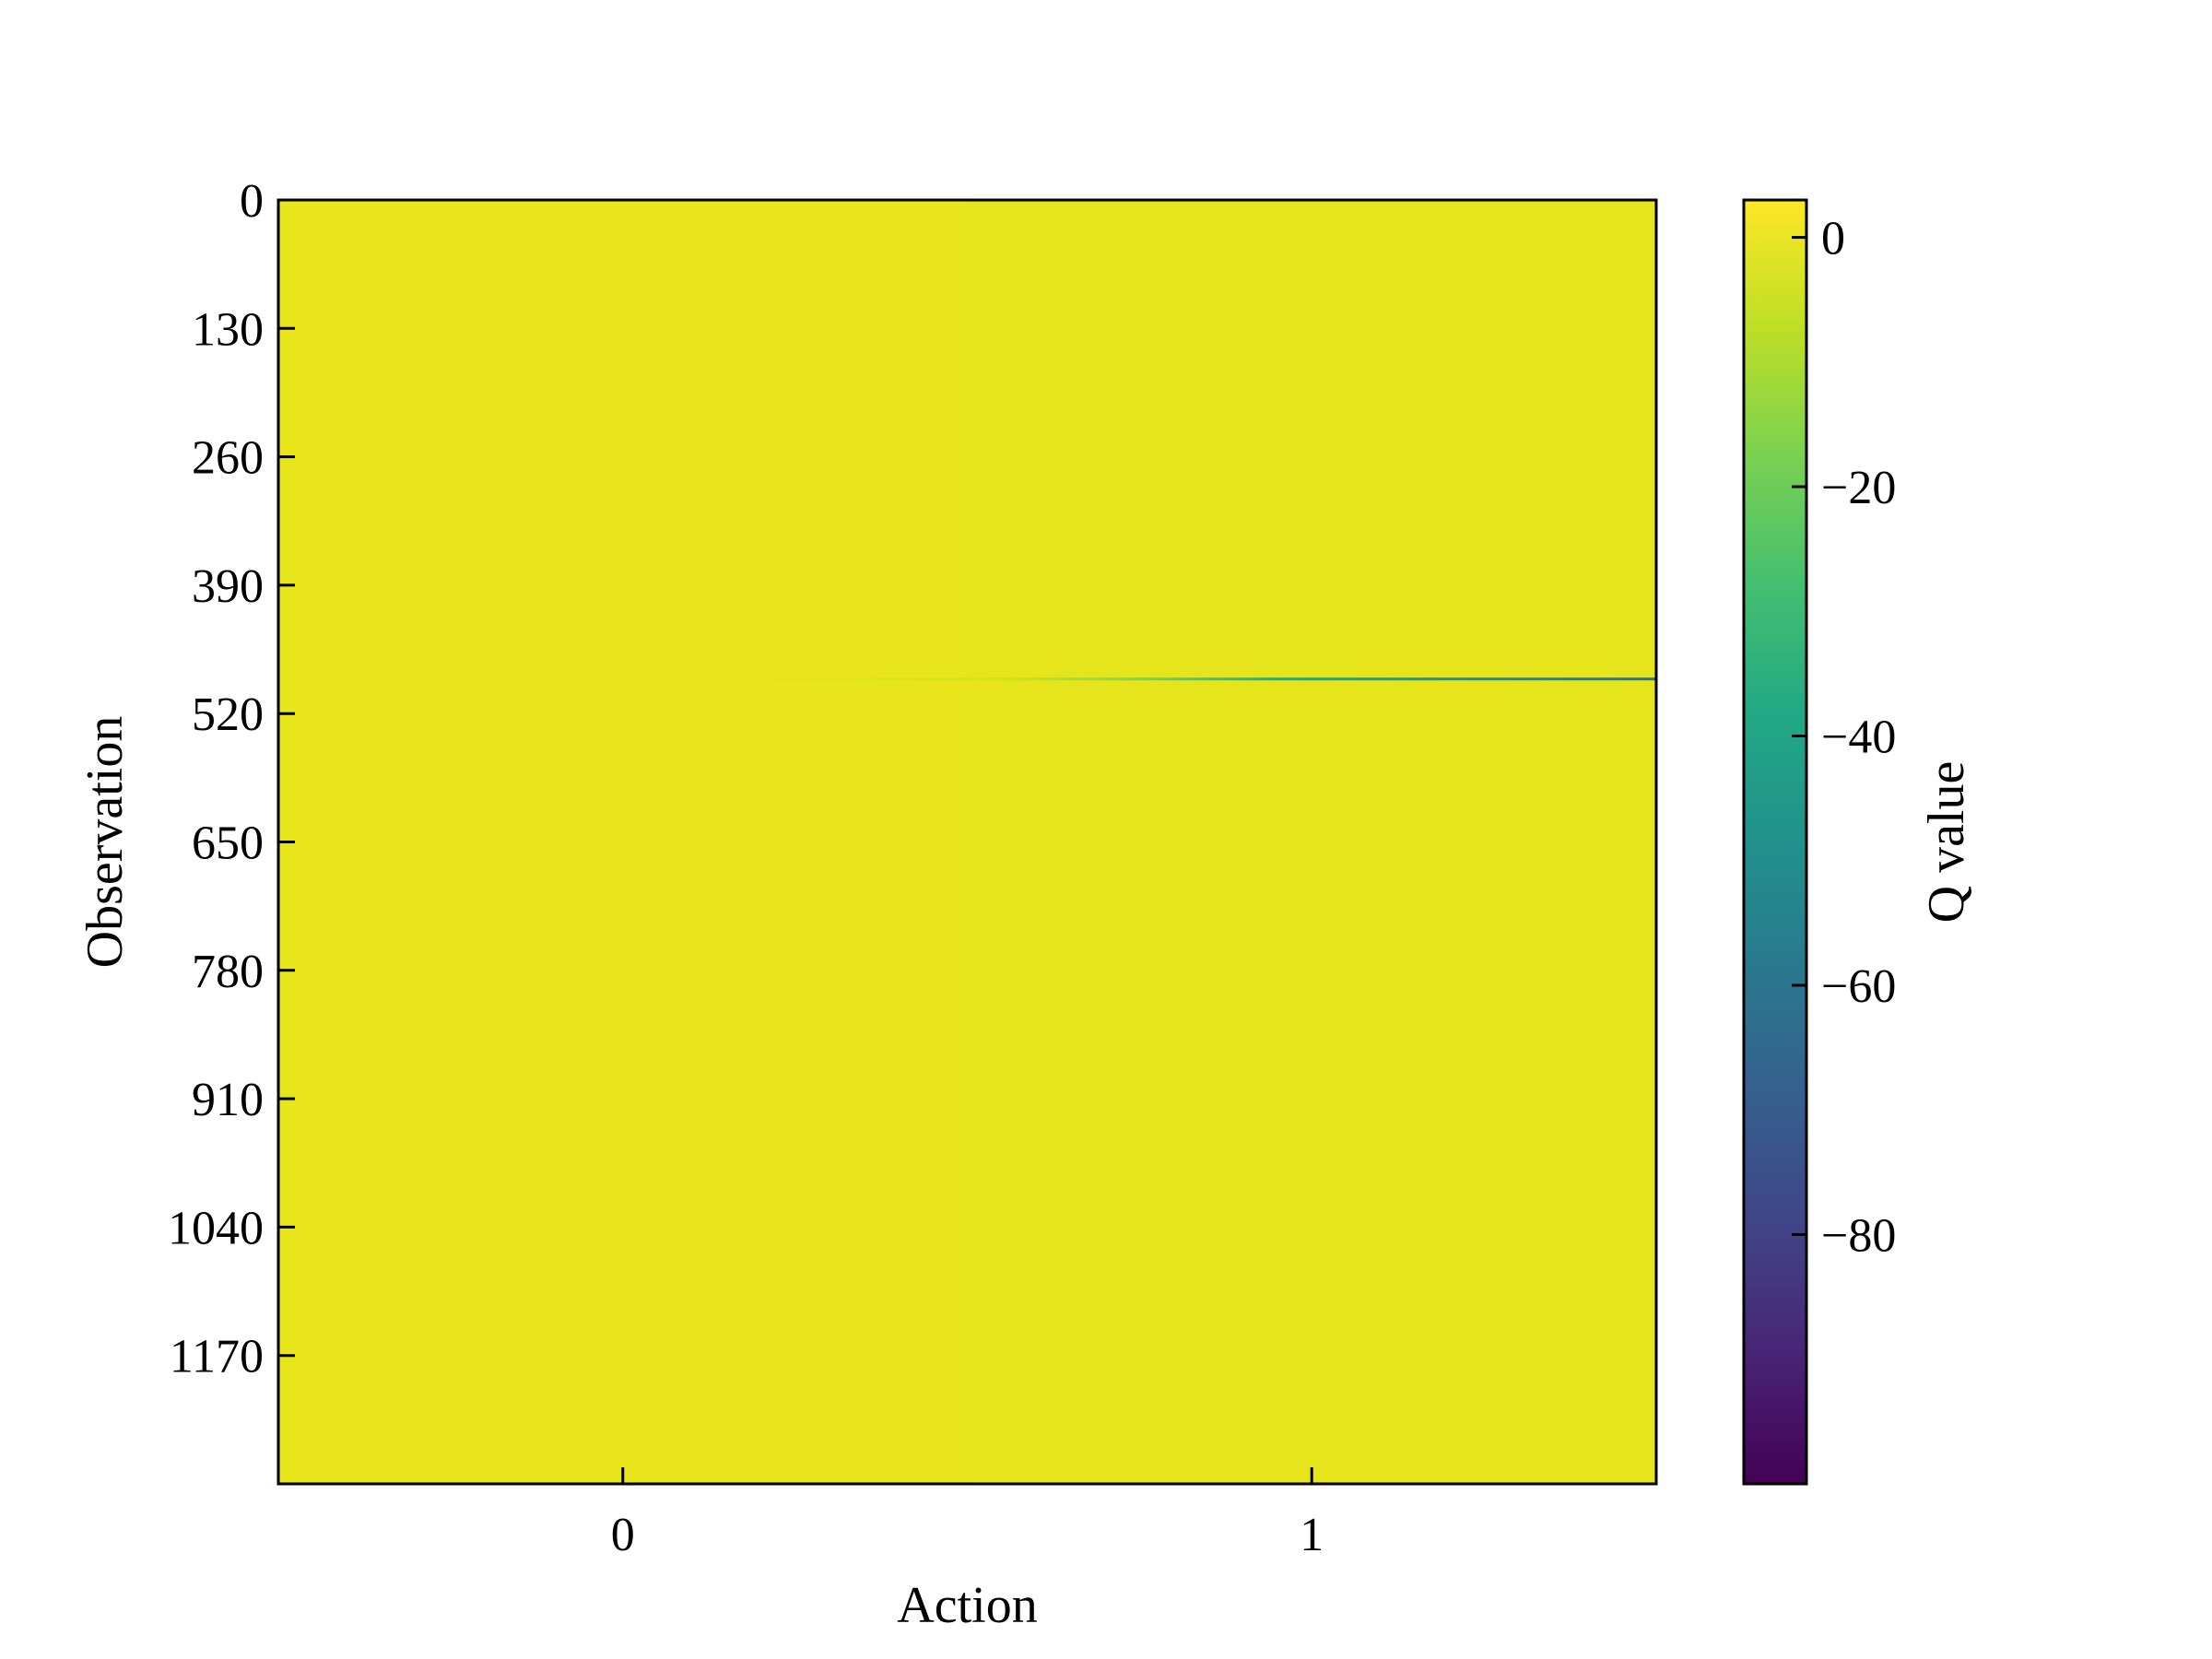 This screenshot has width=2212, height=1659. Describe the element at coordinates (217, 1357) in the screenshot. I see `y-tick-label: 1170` at that location.